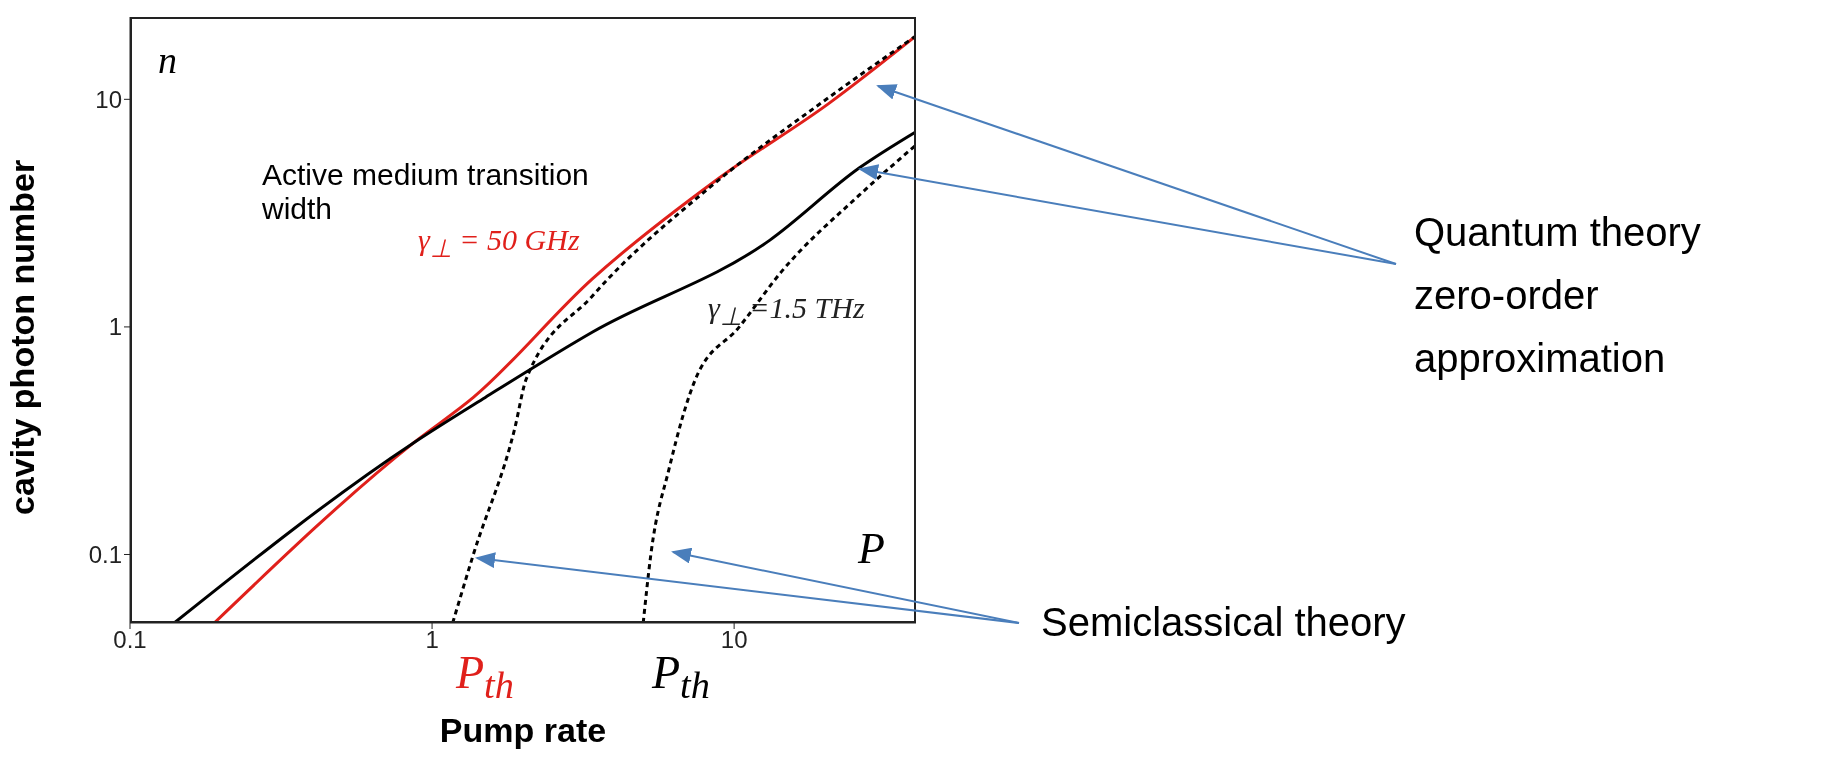 The width and height of the screenshot is (1823, 767). I want to click on x-tick-label: 0.1, so click(130, 640).